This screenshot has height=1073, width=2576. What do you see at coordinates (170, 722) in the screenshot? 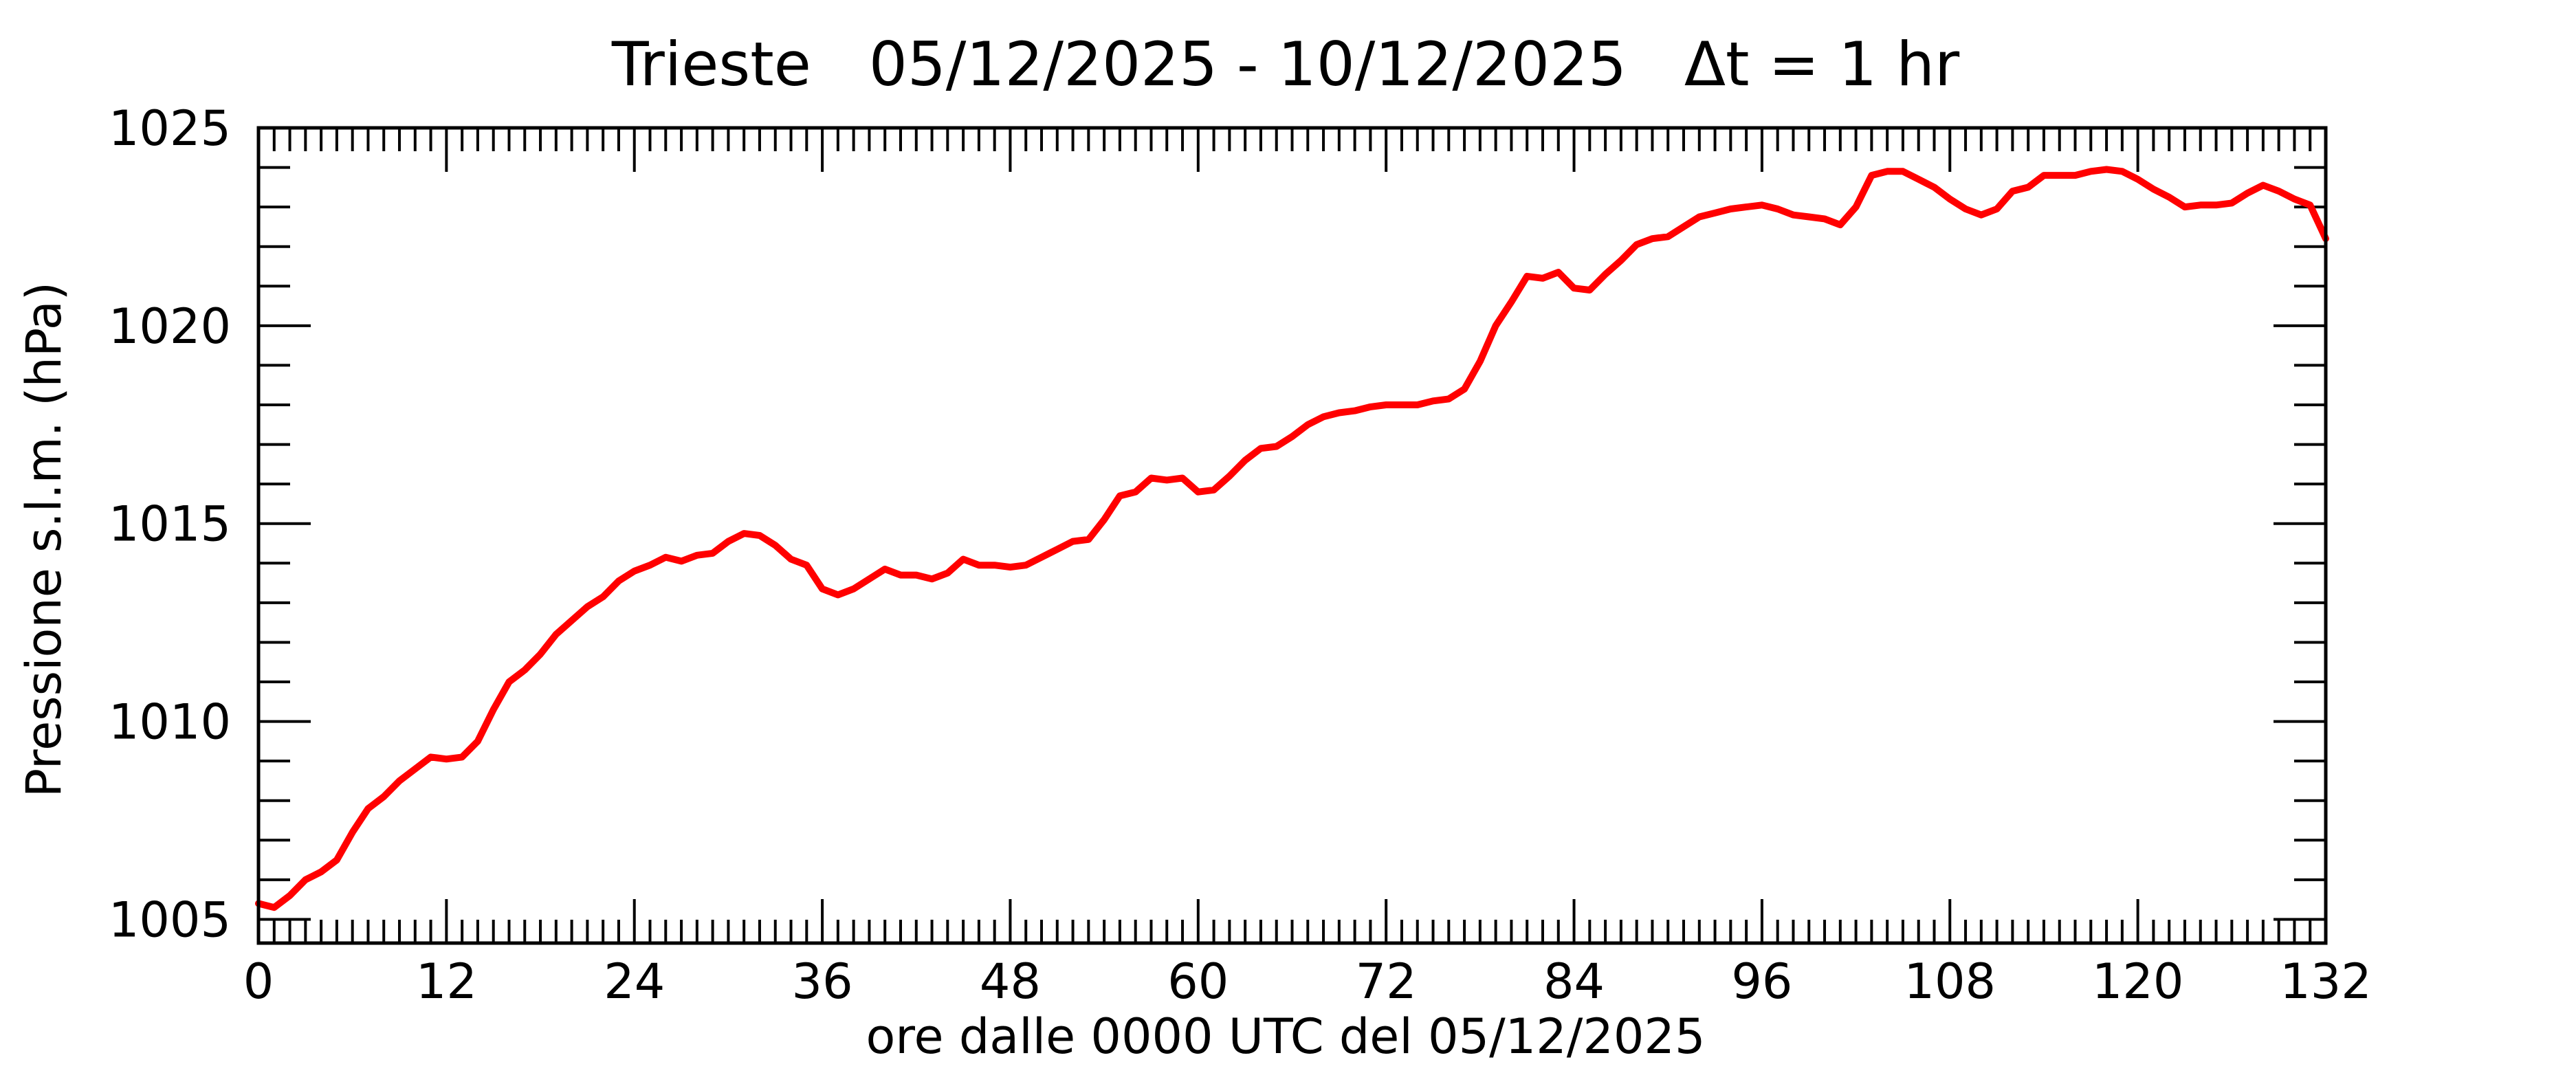
I see `y-tick-label: 1010` at bounding box center [170, 722].